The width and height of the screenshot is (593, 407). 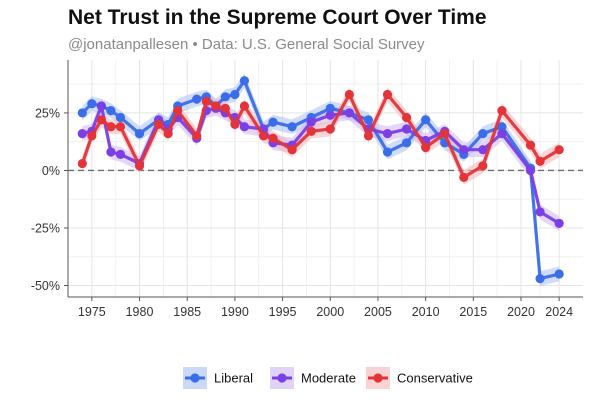 I want to click on x-tick-label: 2010, so click(x=426, y=312).